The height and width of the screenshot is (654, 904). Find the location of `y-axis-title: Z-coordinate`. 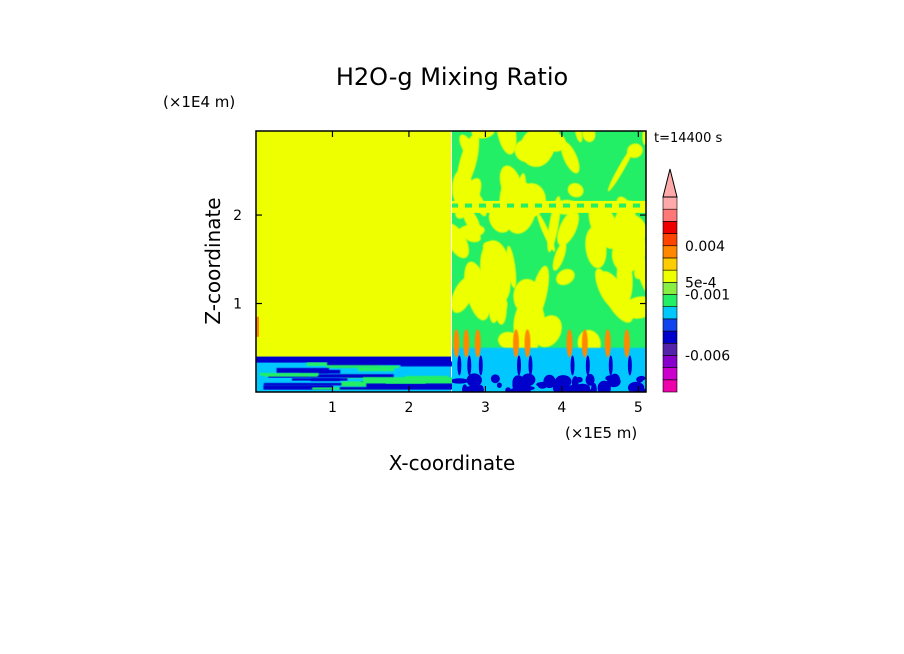

y-axis-title: Z-coordinate is located at coordinates (213, 260).